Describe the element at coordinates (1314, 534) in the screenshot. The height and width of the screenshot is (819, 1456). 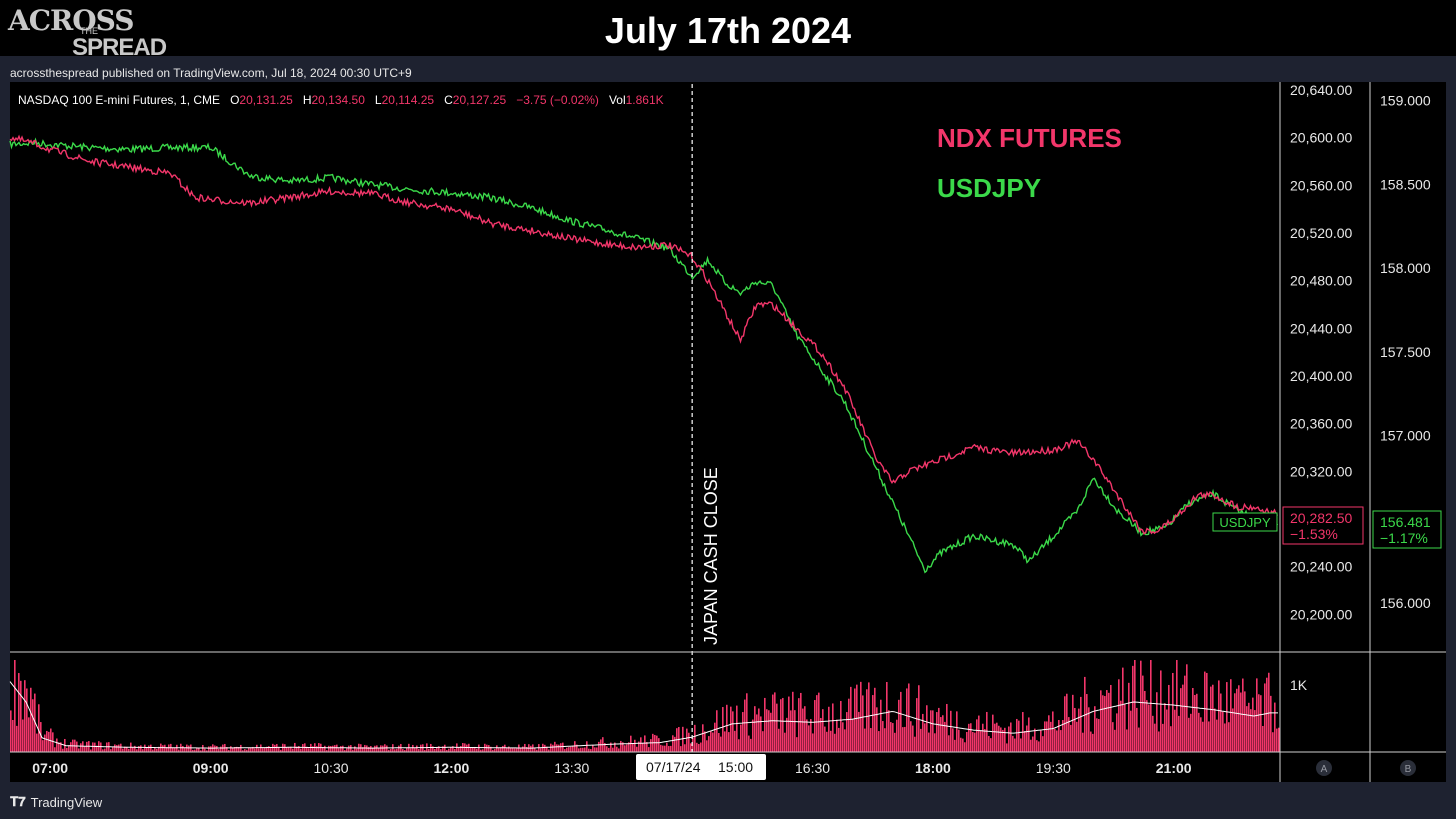
I see `ndx-last-change: −1.53%` at that location.